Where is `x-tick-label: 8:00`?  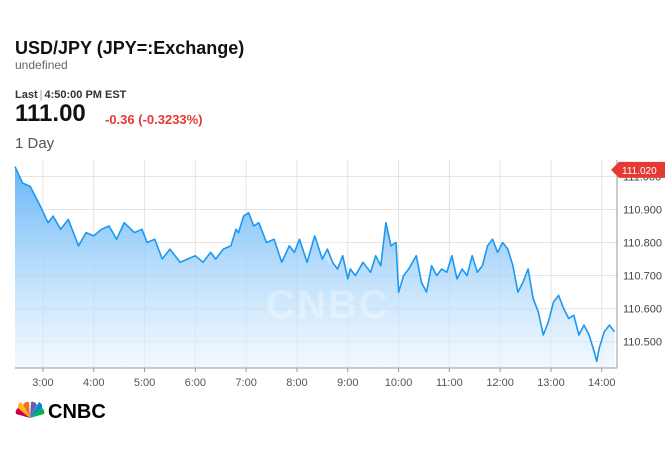
x-tick-label: 8:00 is located at coordinates (296, 383).